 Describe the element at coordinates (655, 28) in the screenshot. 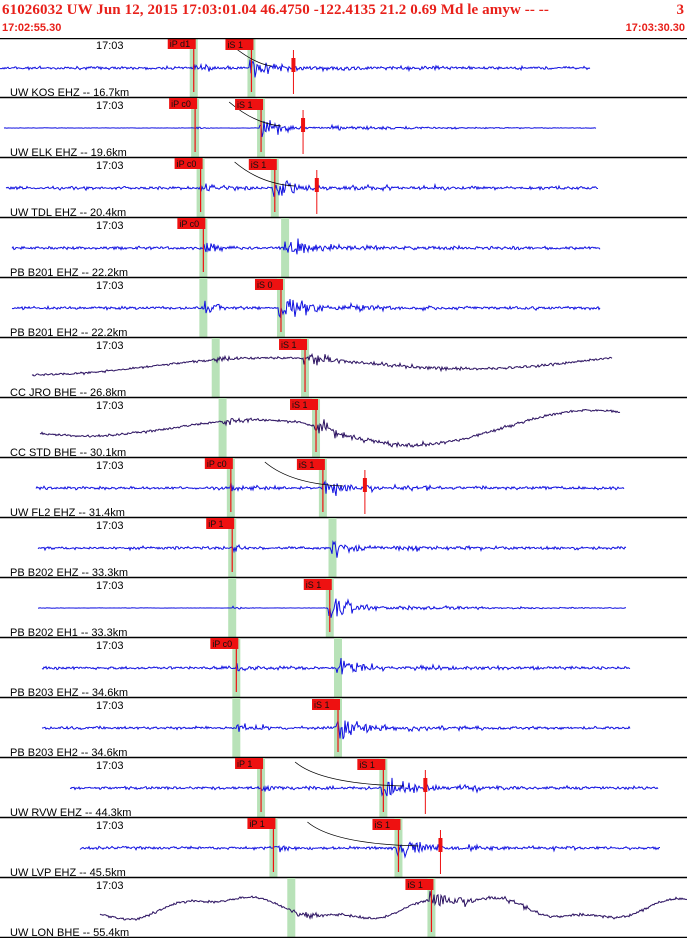

I see `window-end-time: 17:03:30.30` at that location.